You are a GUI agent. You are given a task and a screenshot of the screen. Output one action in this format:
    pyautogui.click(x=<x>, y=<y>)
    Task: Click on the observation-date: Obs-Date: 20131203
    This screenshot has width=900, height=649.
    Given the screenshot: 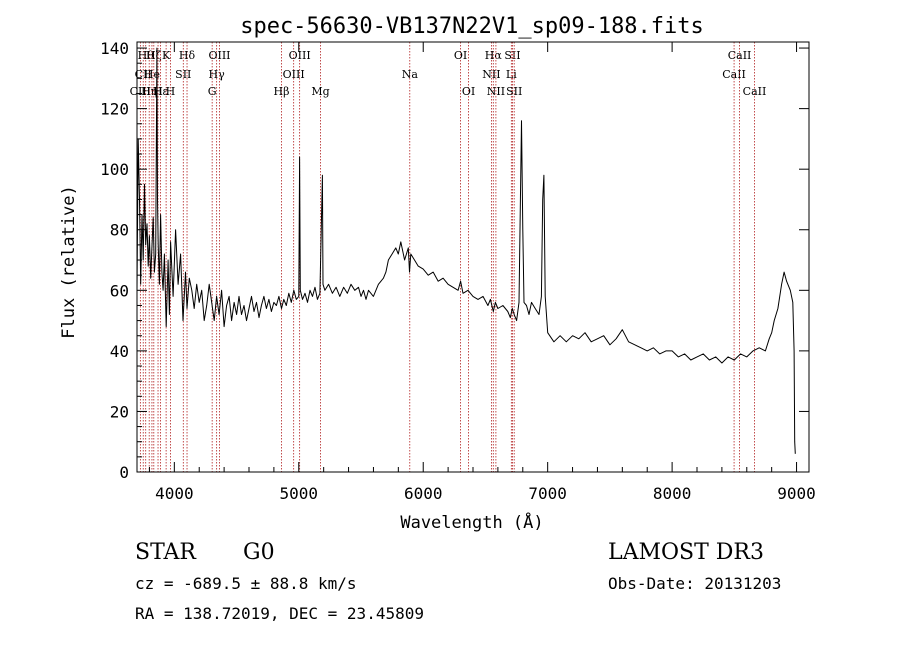 What is the action you would take?
    pyautogui.click(x=695, y=583)
    